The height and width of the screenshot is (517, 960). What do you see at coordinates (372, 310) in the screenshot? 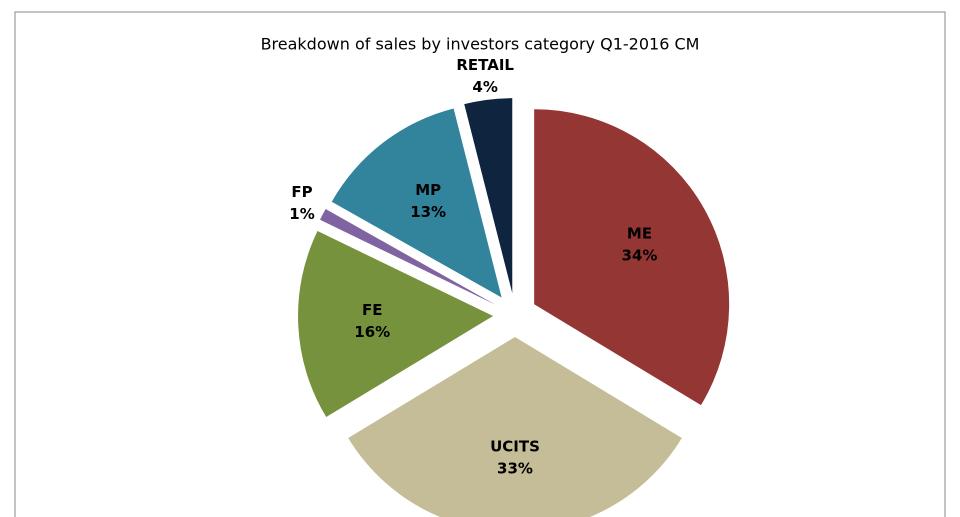
I see `slice-category-label: FE` at bounding box center [372, 310].